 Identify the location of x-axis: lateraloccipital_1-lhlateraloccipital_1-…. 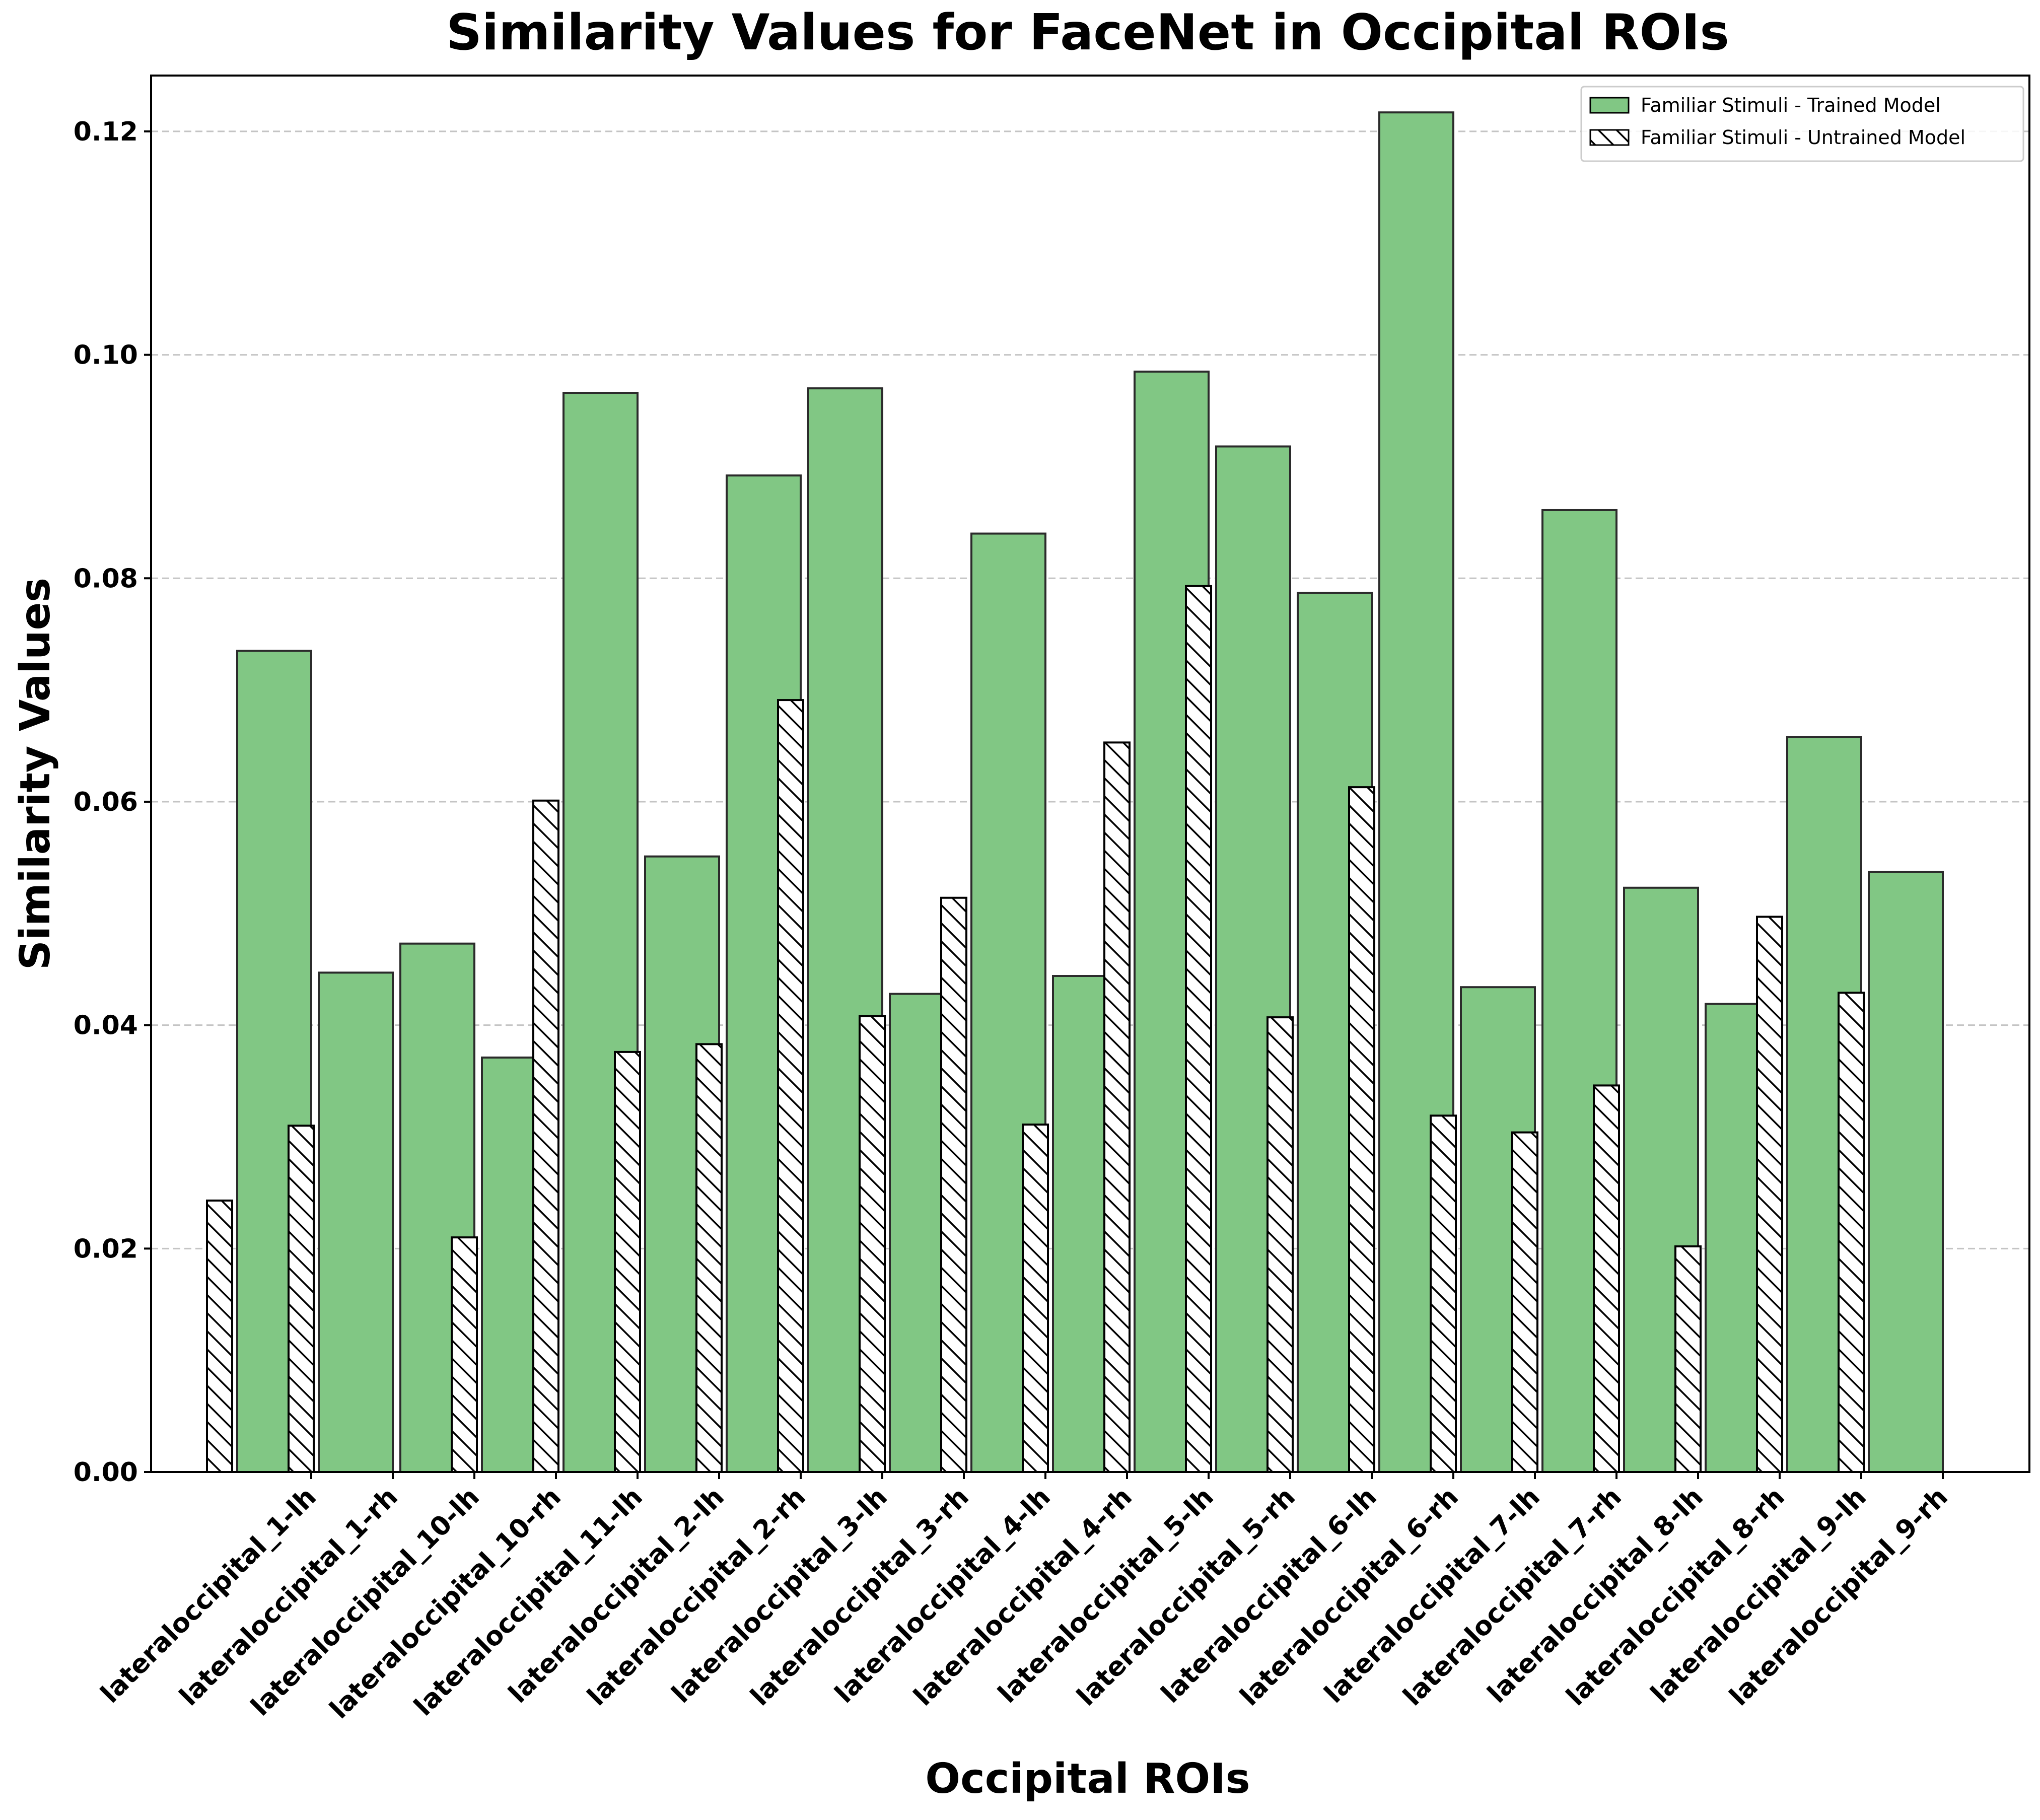
(1024, 1598).